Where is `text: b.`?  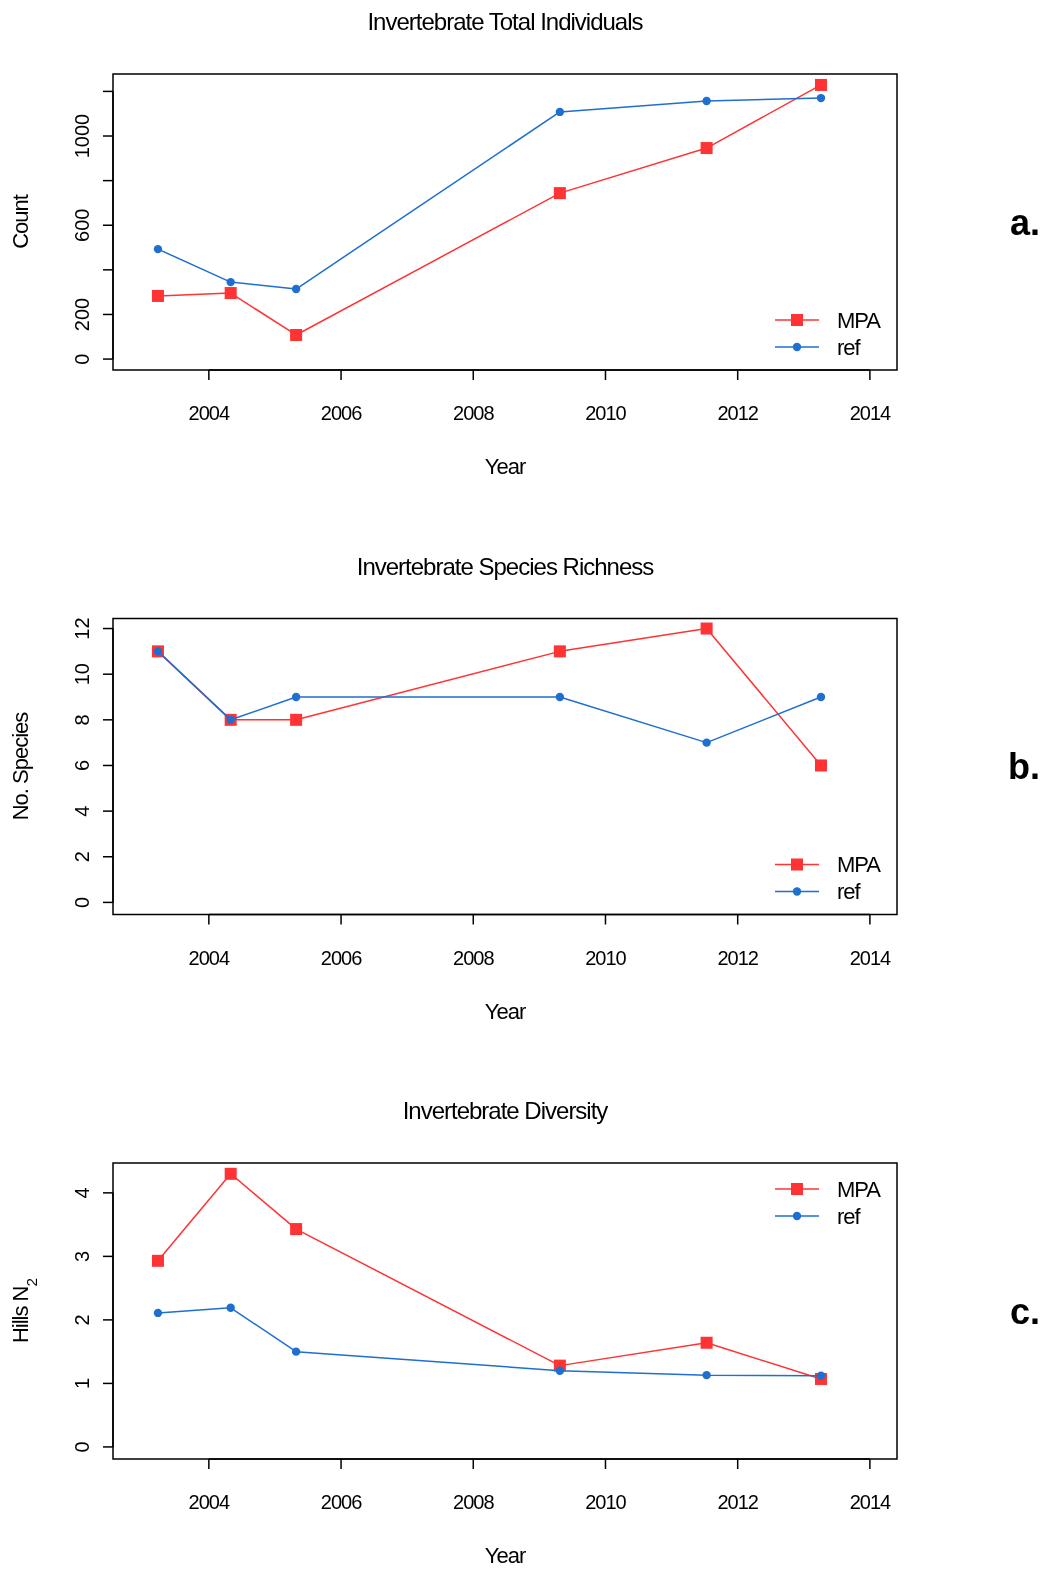
text: b. is located at coordinates (1024, 767).